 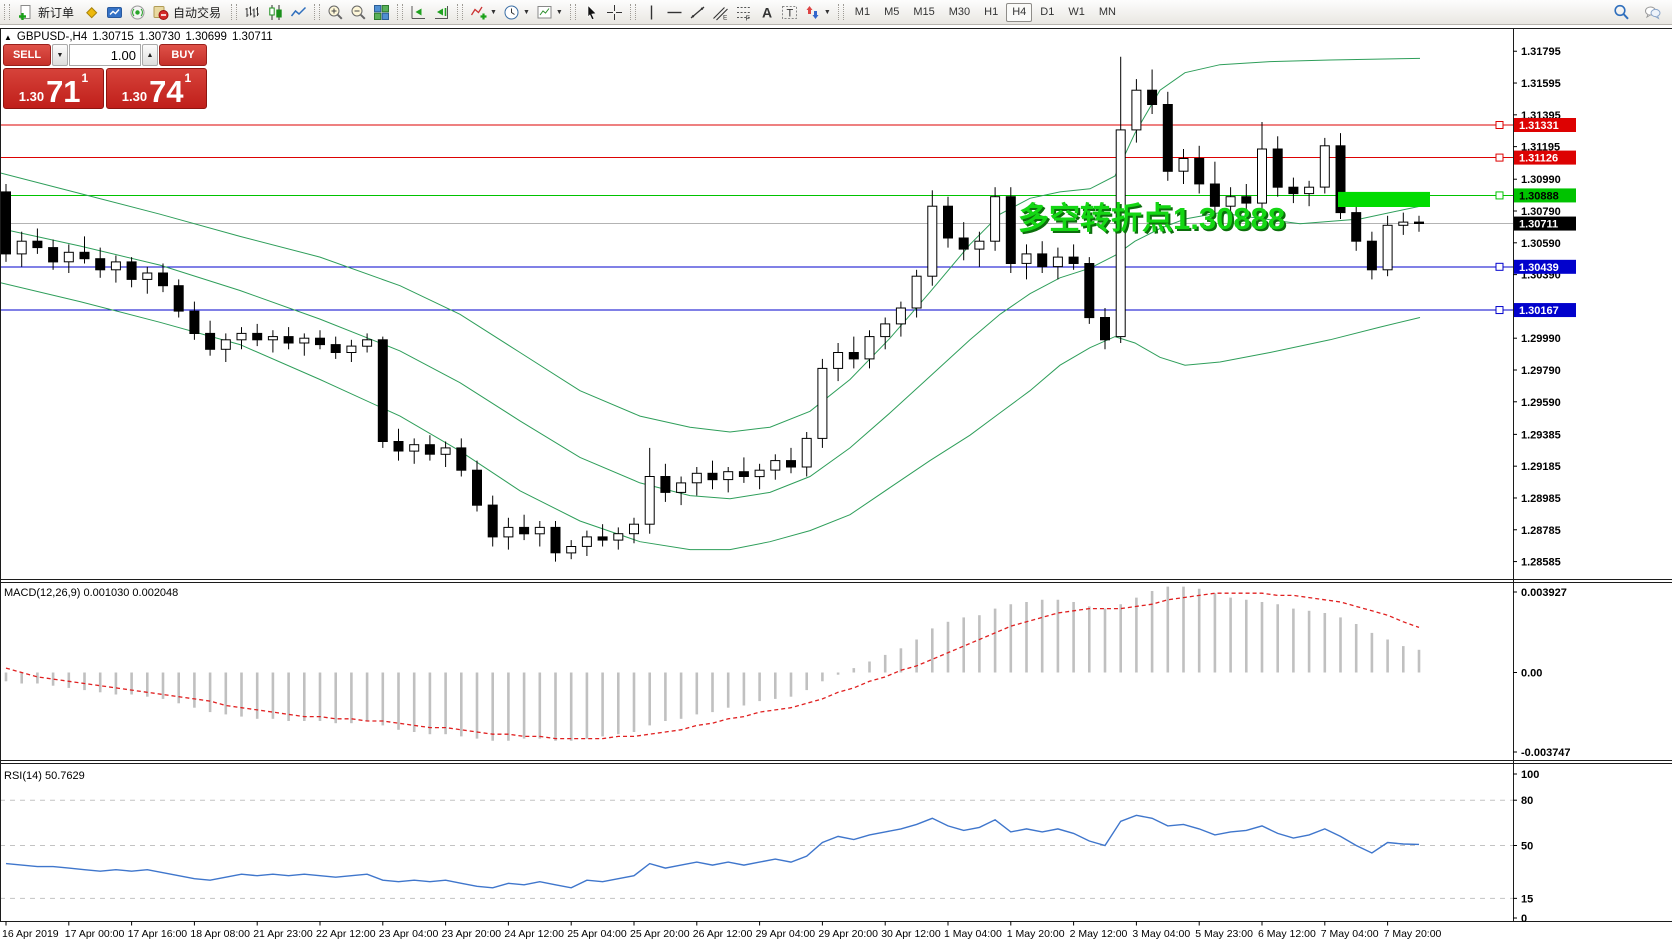 What do you see at coordinates (358, 12) in the screenshot?
I see `zoom-out-button` at bounding box center [358, 12].